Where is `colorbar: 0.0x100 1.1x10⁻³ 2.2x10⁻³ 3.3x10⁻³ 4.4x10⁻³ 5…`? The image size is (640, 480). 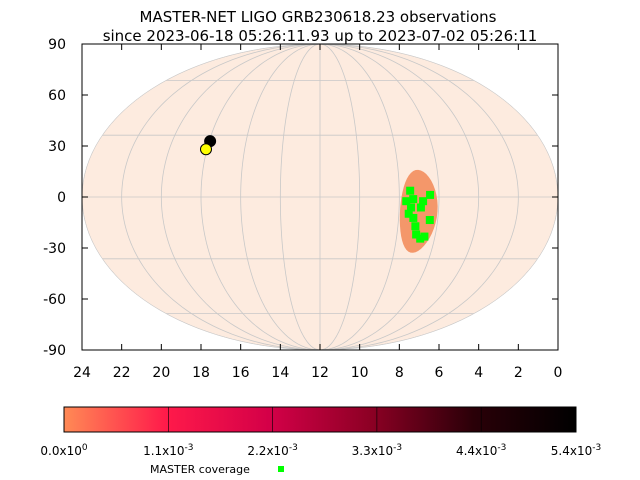
colorbar: 0.0x100 1.1x10⁻³ 2.2x10⁻³ 3.3x10⁻³ 4.4x10⁻³ 5… is located at coordinates (320, 432).